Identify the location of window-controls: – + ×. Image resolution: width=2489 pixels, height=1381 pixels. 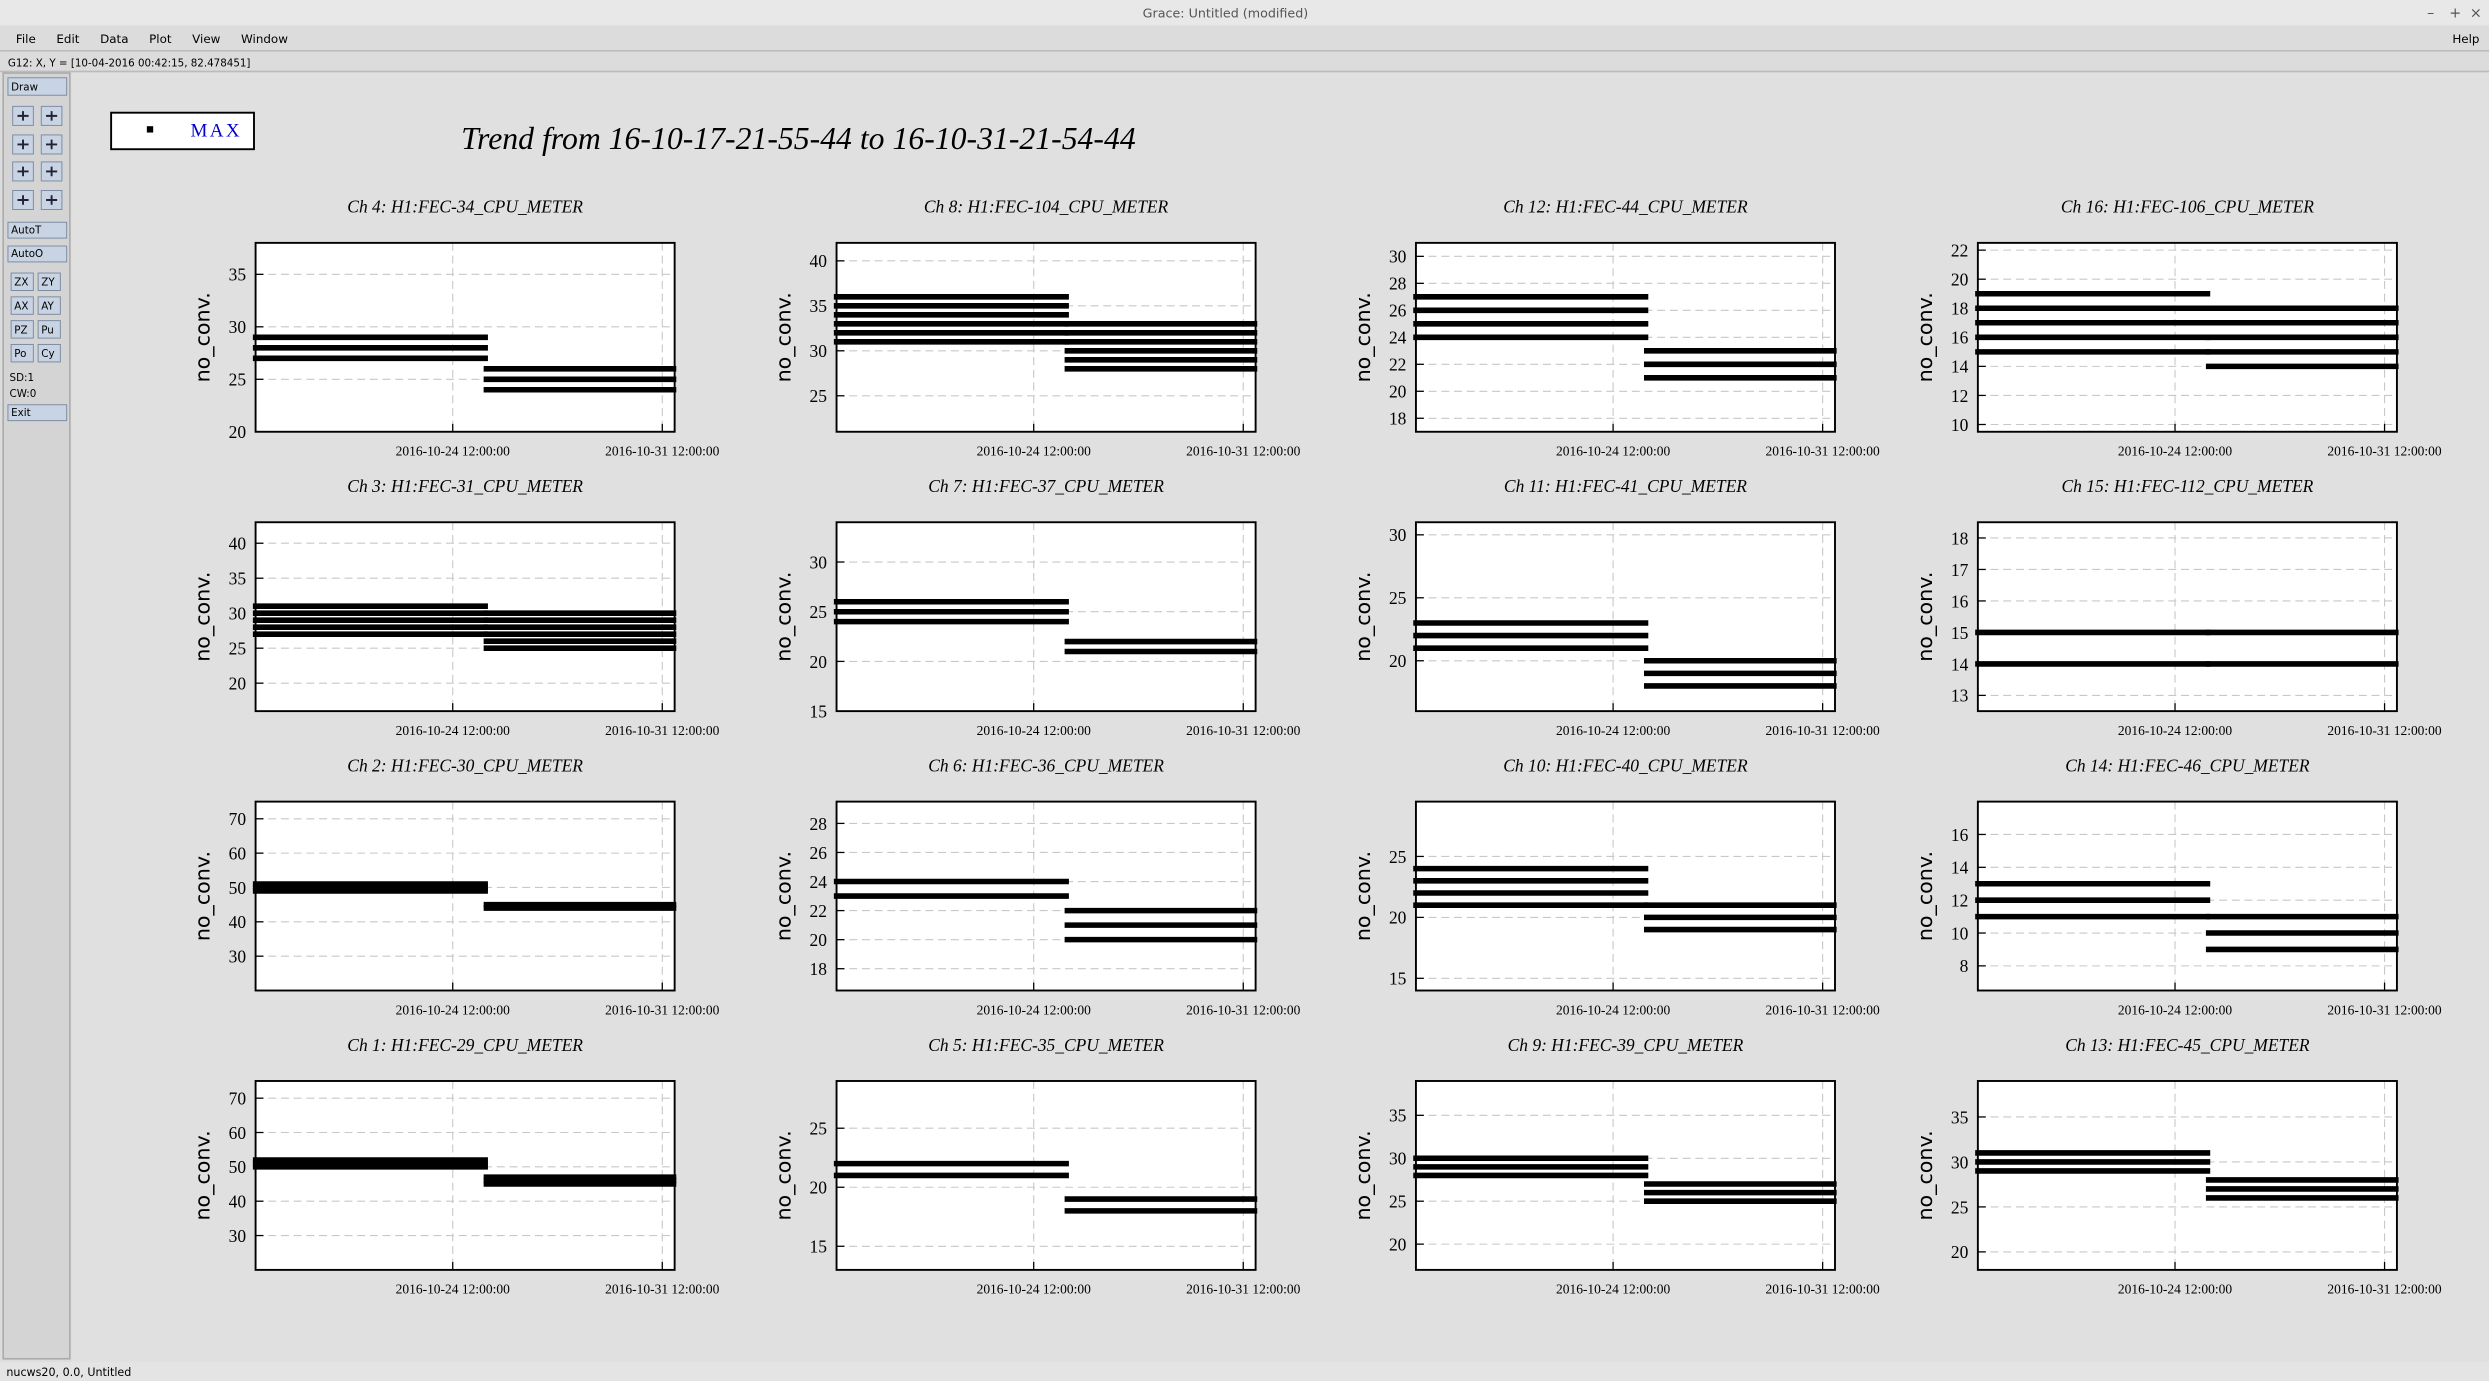
(2454, 13).